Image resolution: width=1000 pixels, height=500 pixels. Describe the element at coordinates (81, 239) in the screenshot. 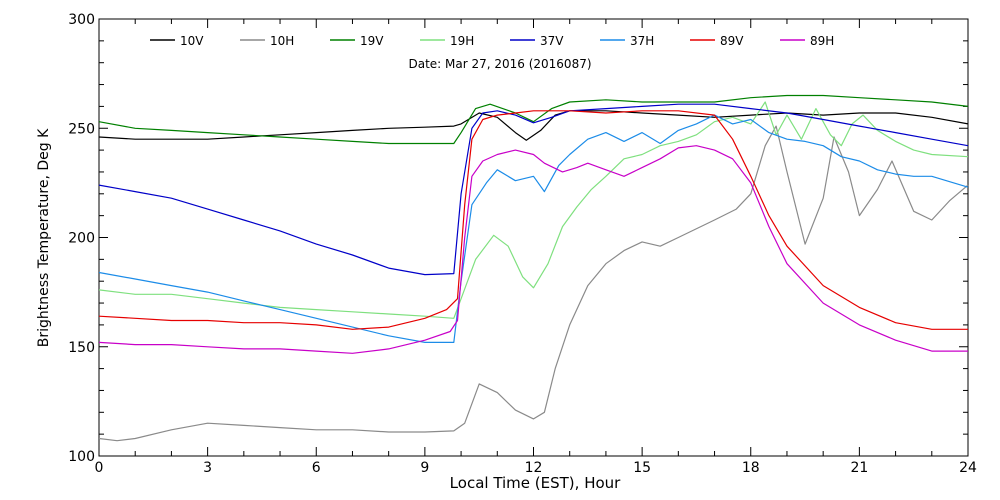

I see `y-tick-label: 200` at that location.